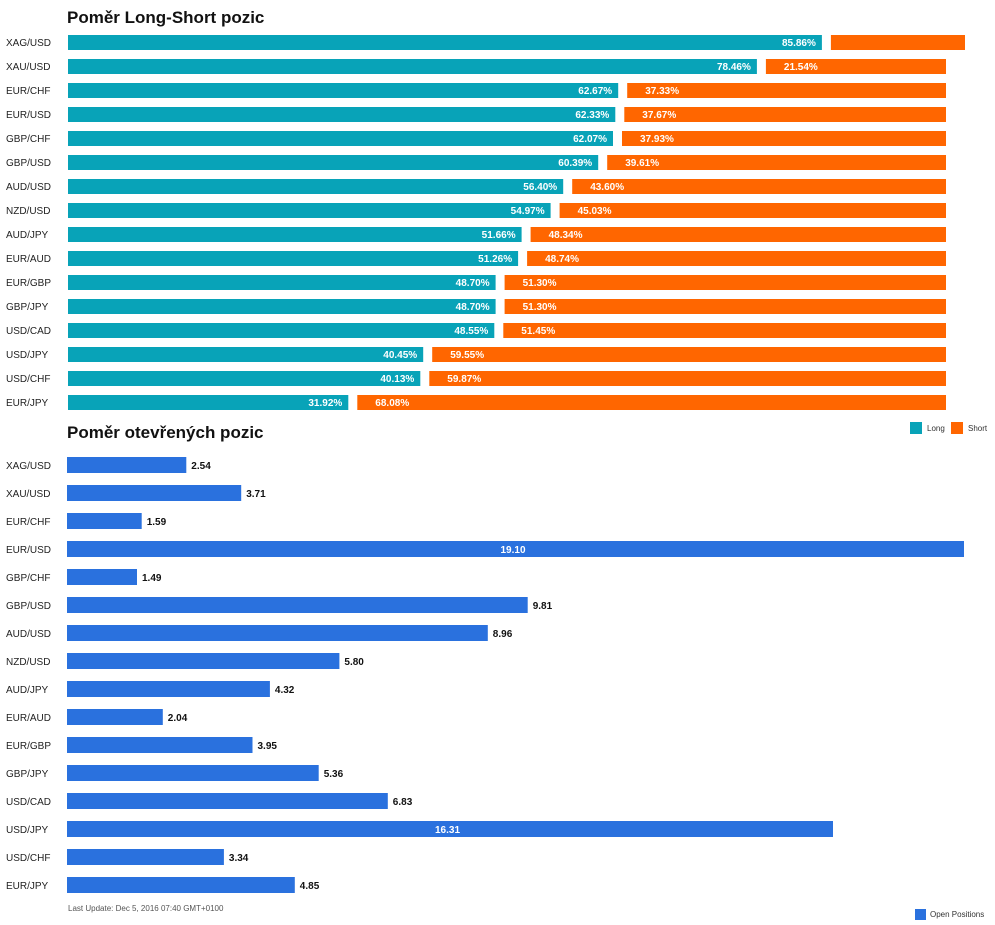 Image resolution: width=995 pixels, height=925 pixels. Describe the element at coordinates (503, 634) in the screenshot. I see `open-positions-value-label: 8.96` at that location.